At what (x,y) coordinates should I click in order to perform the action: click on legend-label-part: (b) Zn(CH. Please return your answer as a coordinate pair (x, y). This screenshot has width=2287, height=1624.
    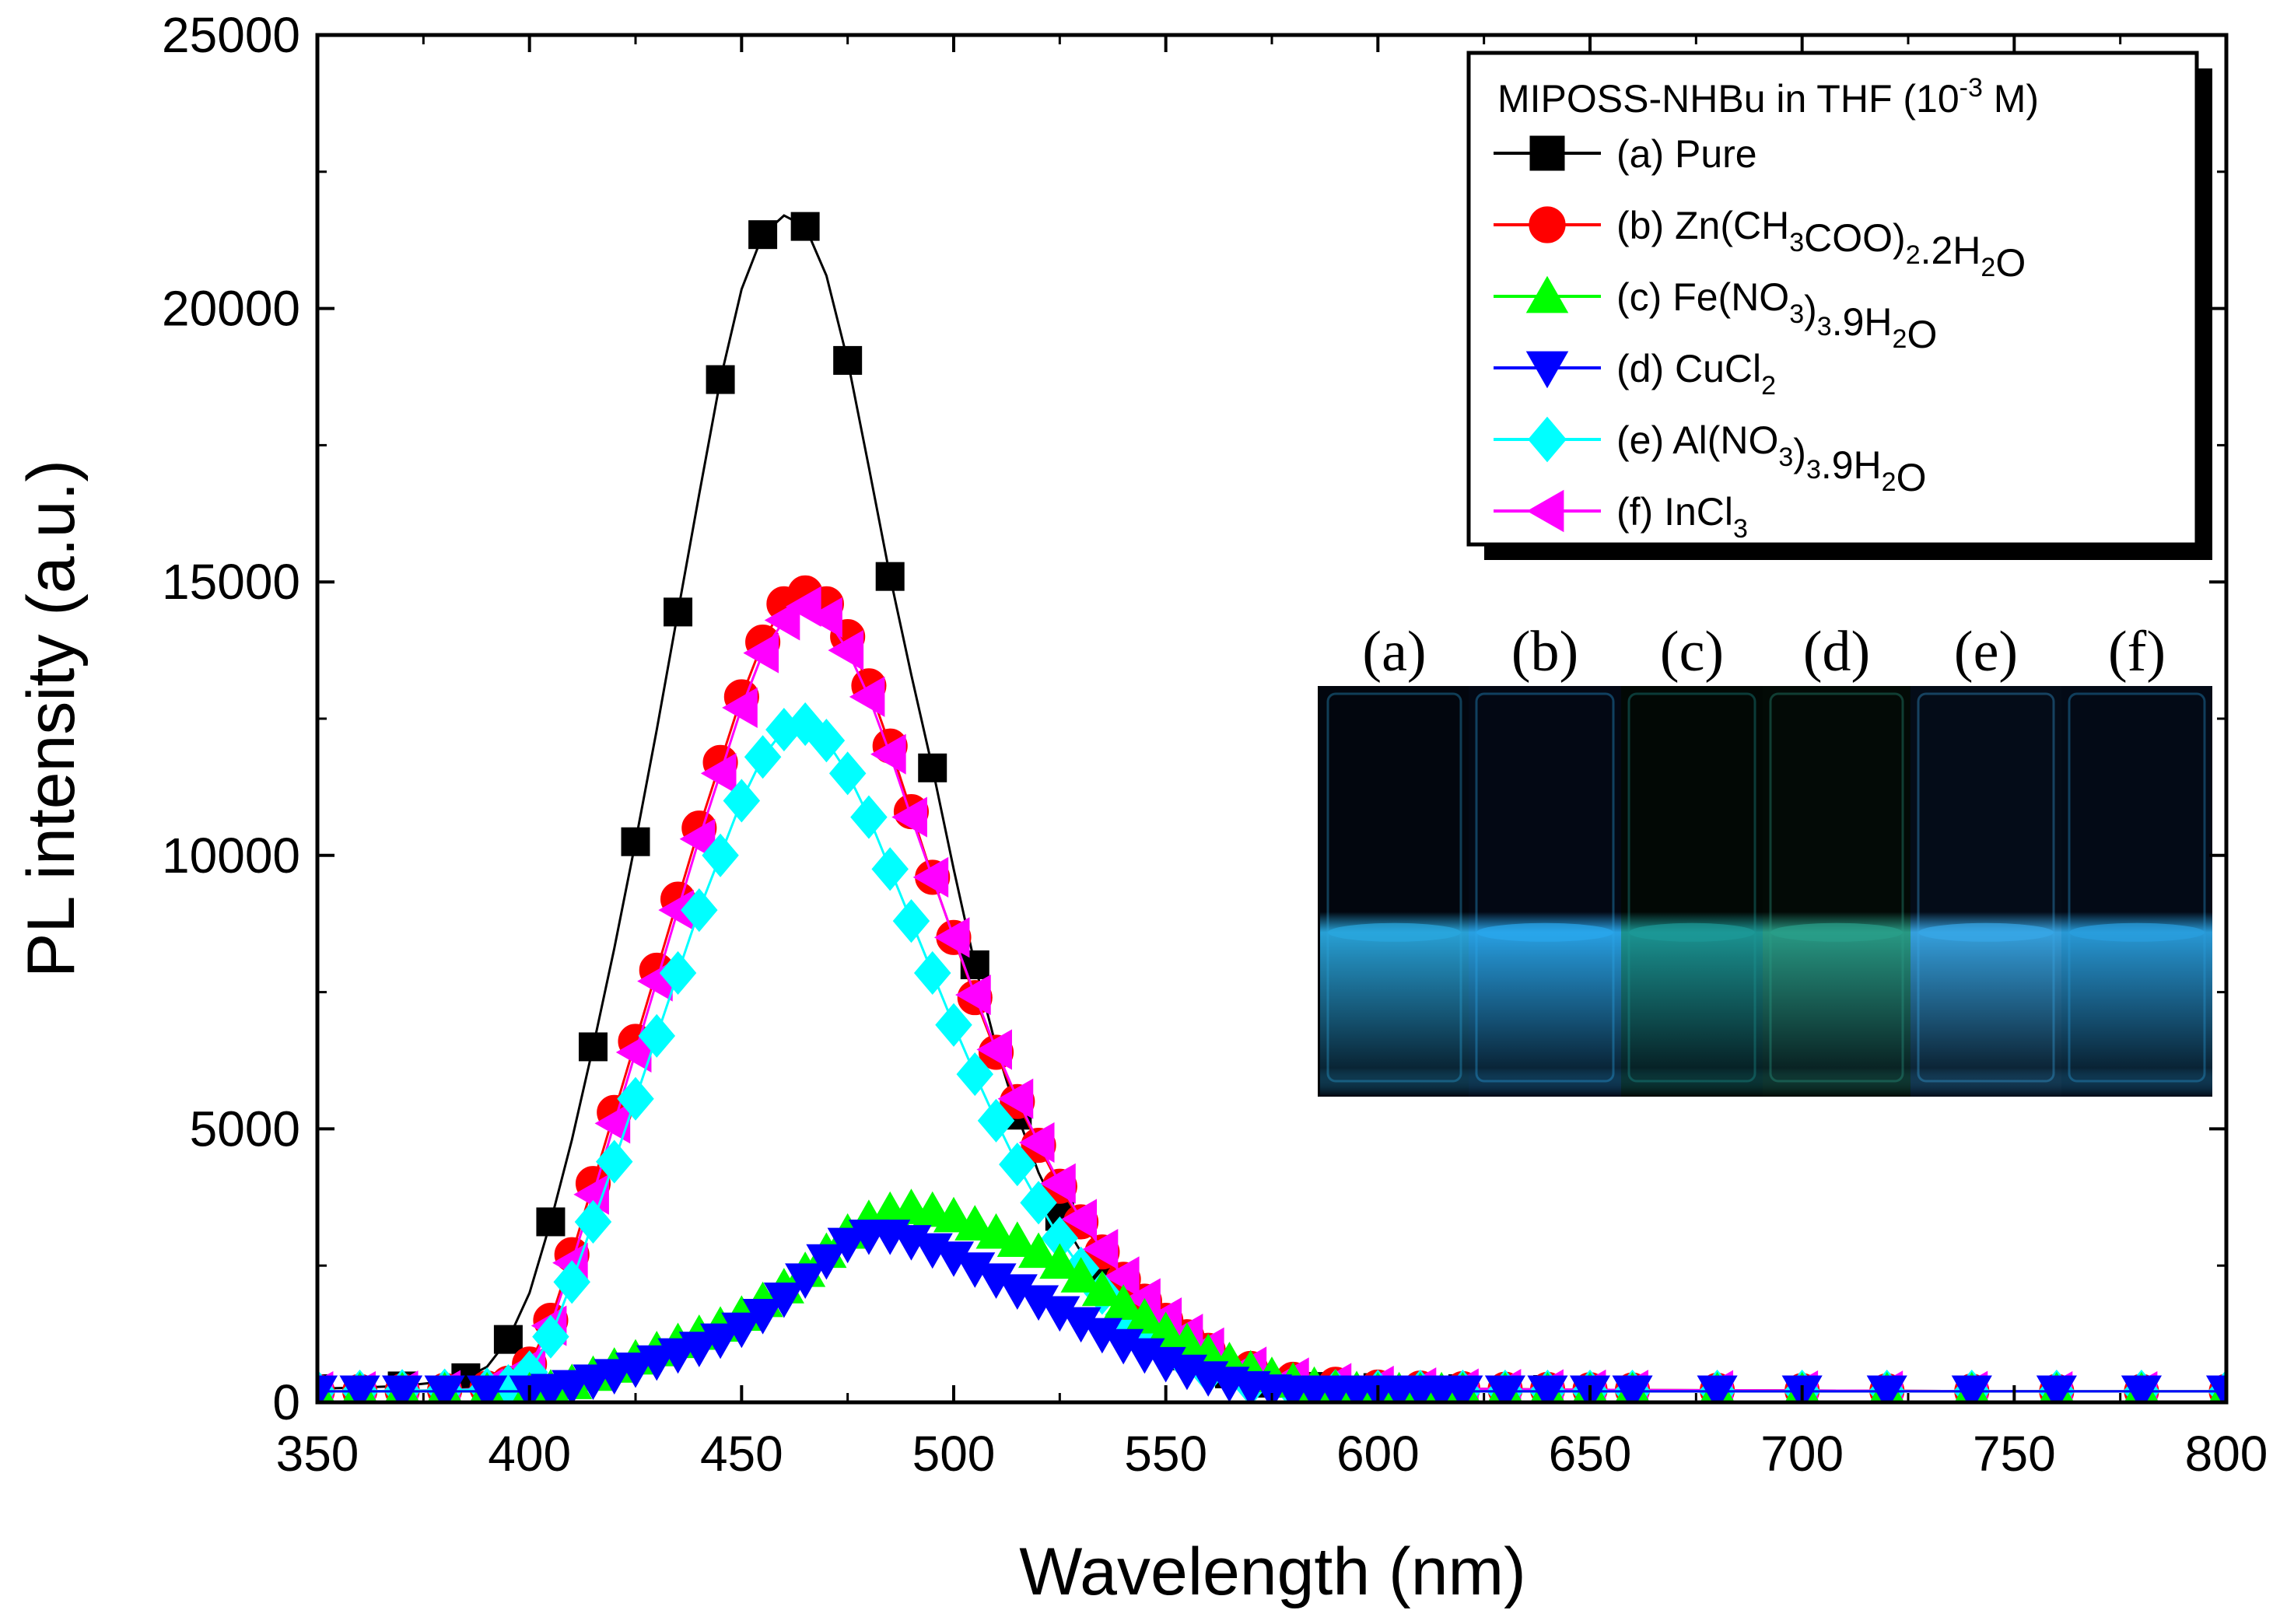
    Looking at the image, I should click on (1702, 226).